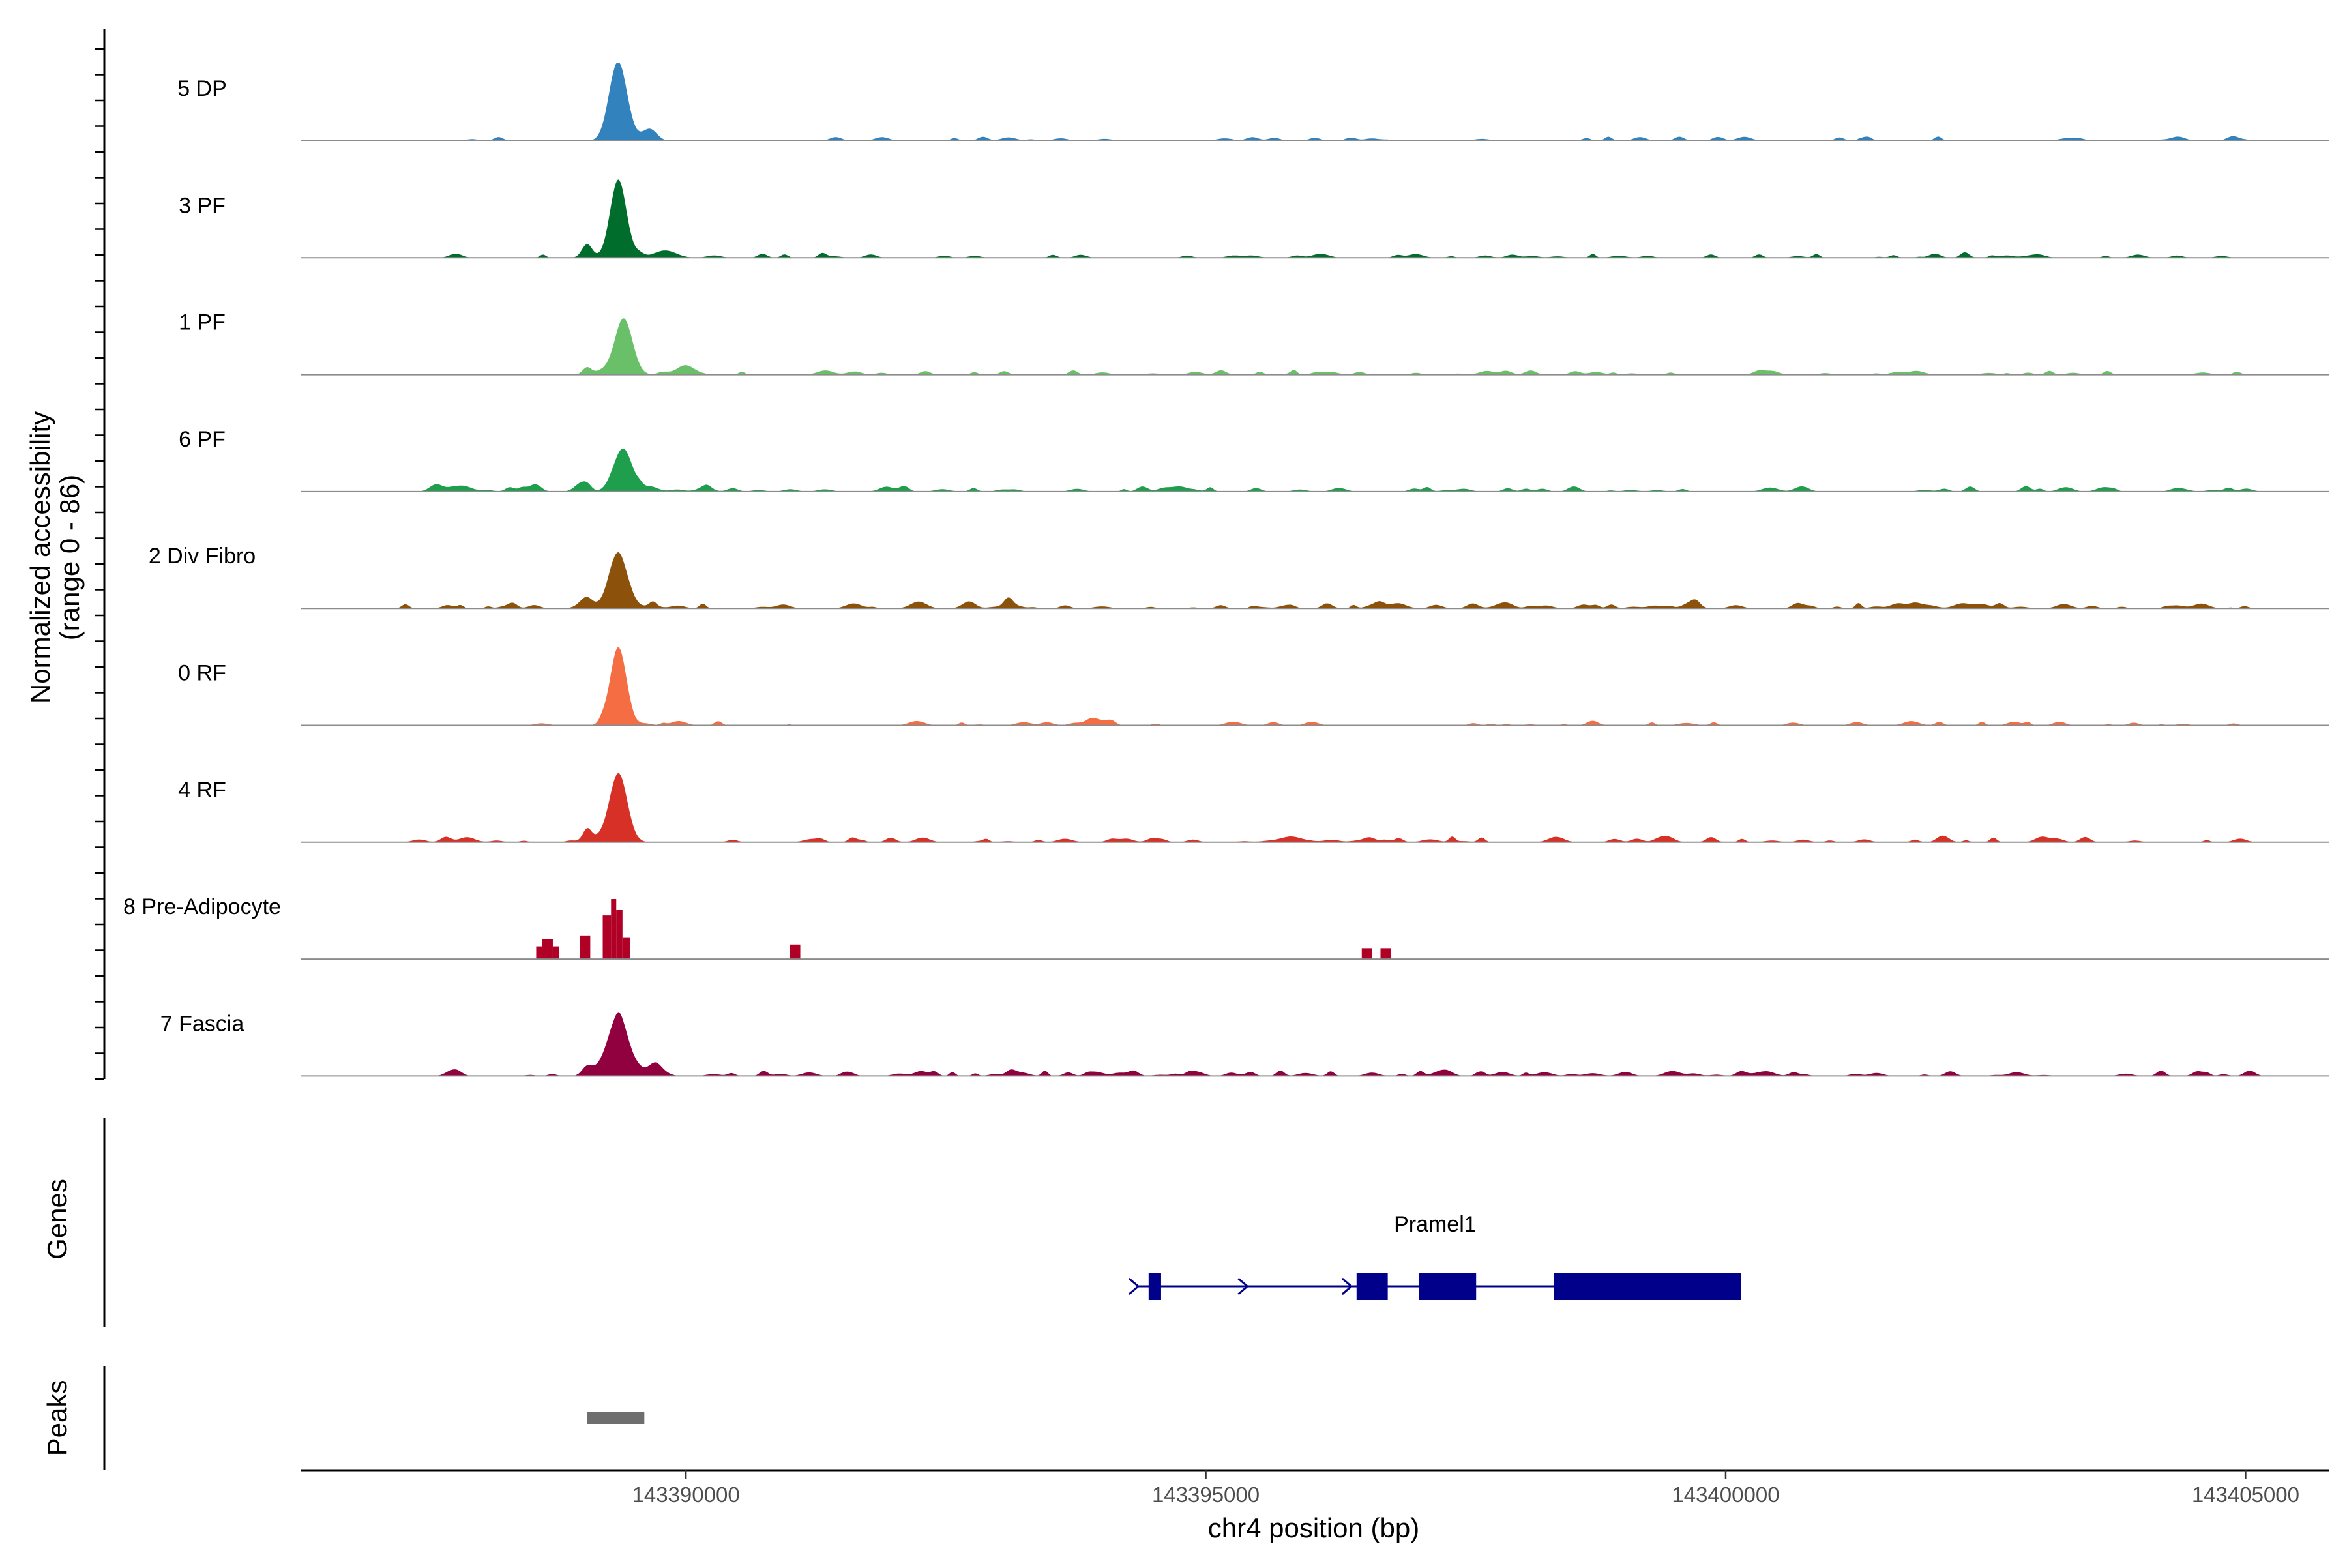 The image size is (2347, 1568). Describe the element at coordinates (1315, 102) in the screenshot. I see `coverage-area-5-dp` at that location.